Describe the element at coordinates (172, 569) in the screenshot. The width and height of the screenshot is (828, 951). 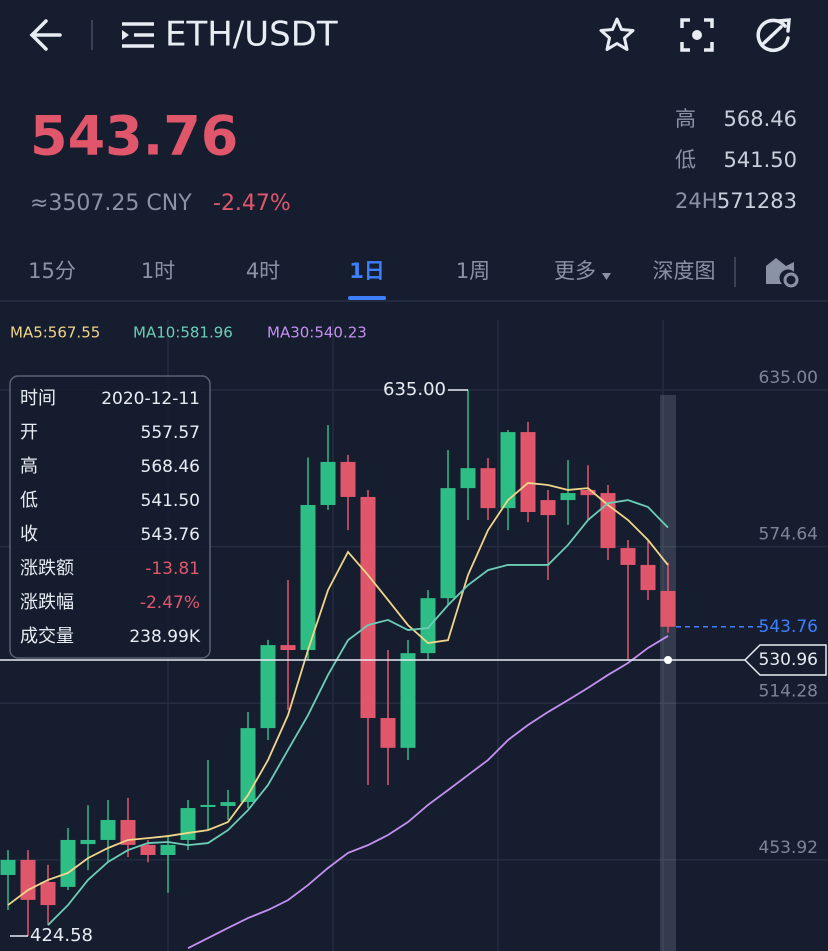
I see `tooltip-value: -13.81` at that location.